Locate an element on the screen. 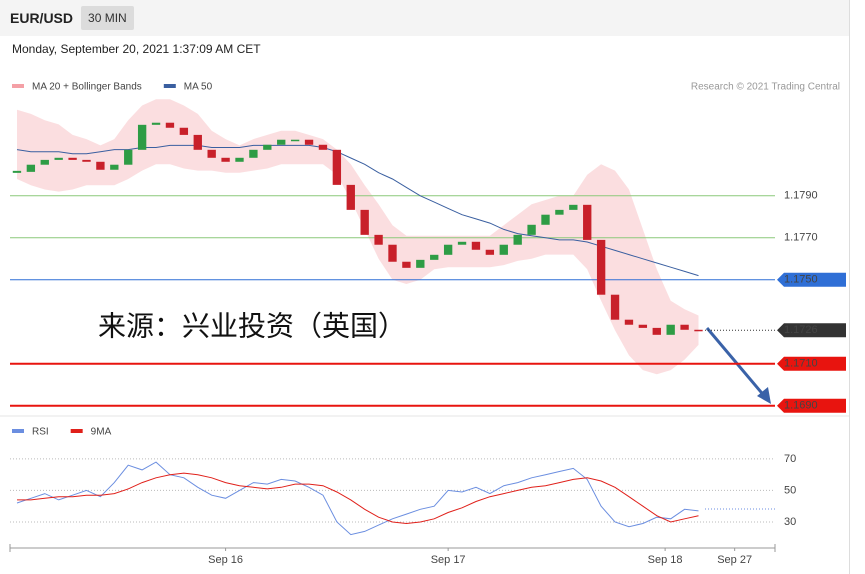 The height and width of the screenshot is (574, 865). forecast-arrowhead is located at coordinates (764, 395).